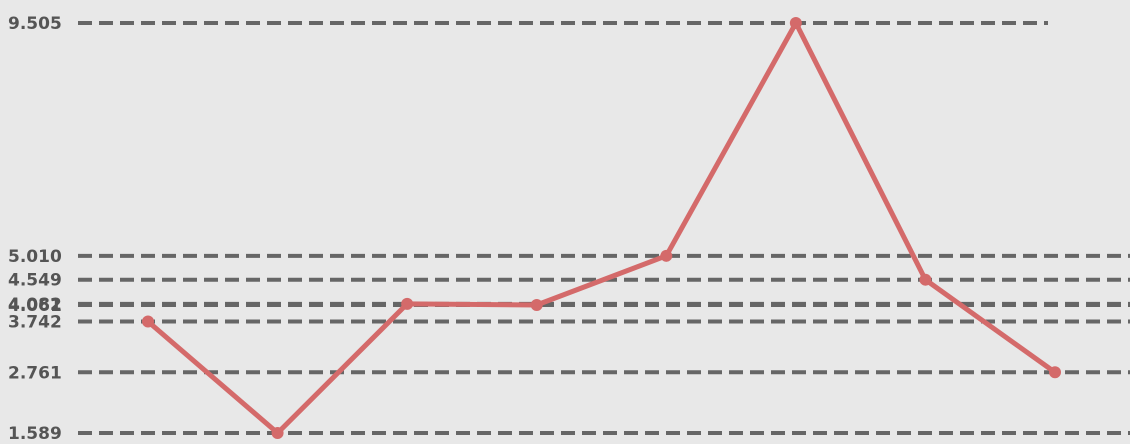  What do you see at coordinates (35, 24) in the screenshot?
I see `y-tick-label: 9.505` at bounding box center [35, 24].